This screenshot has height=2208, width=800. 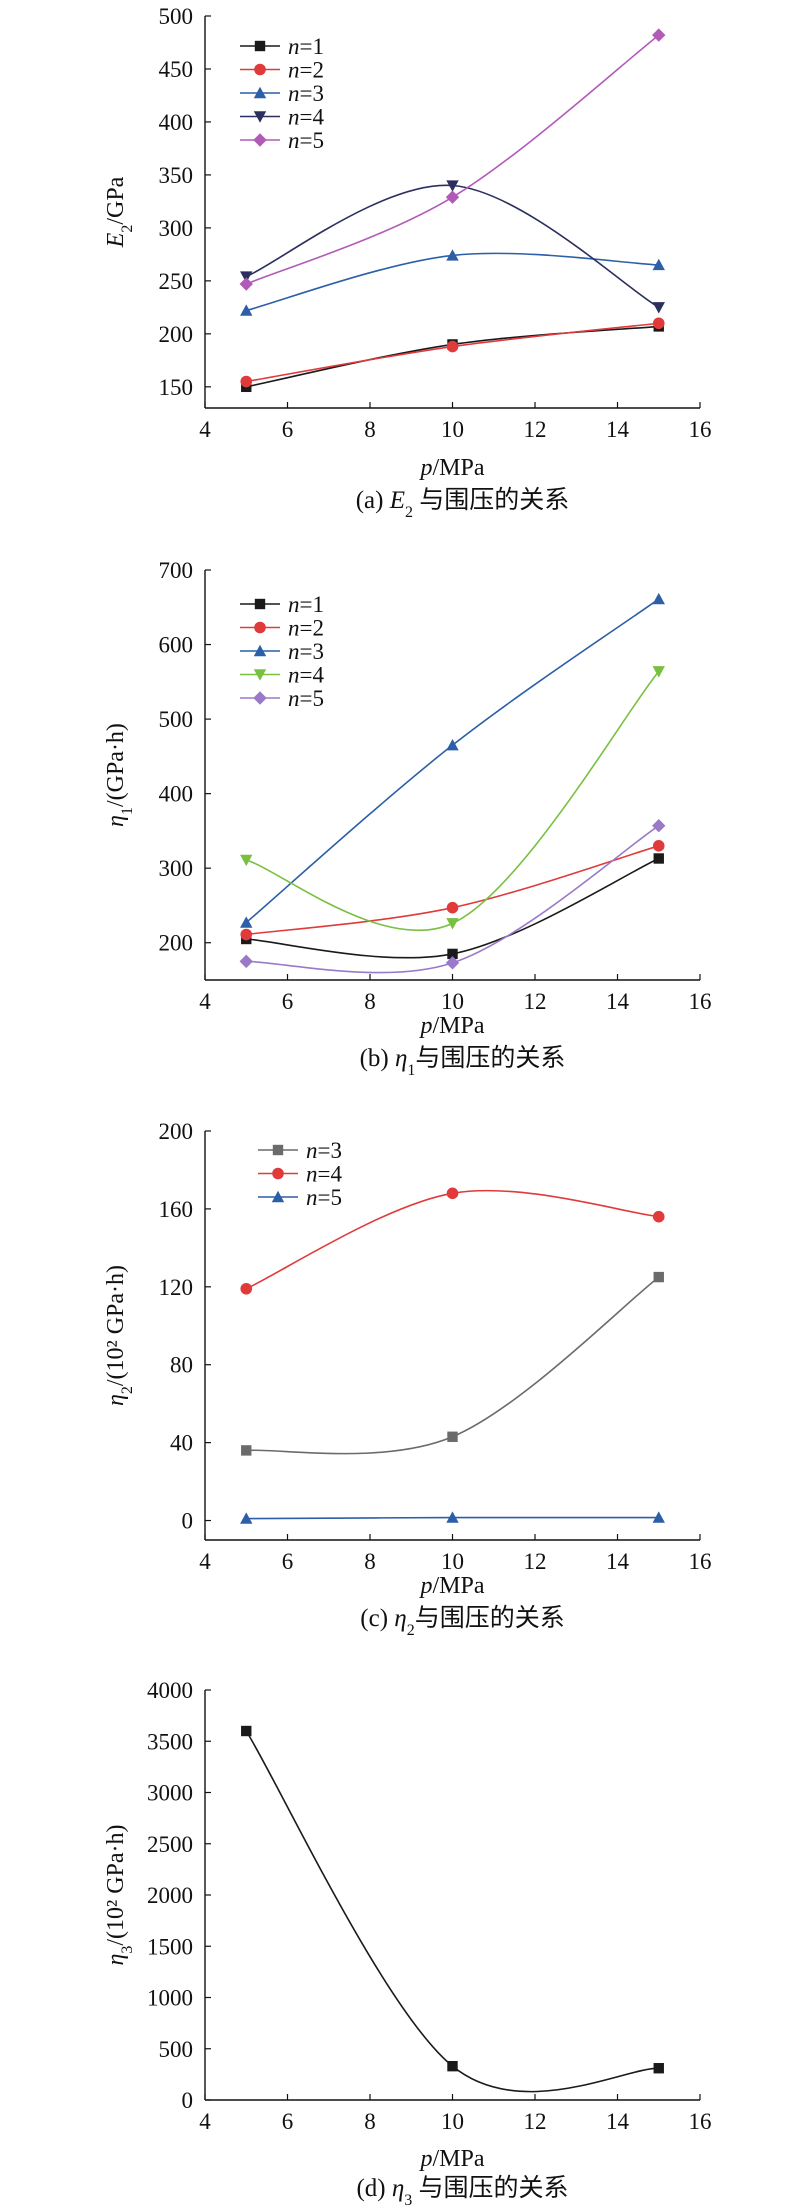 I want to click on y-tick-label: 450, so click(x=176, y=69).